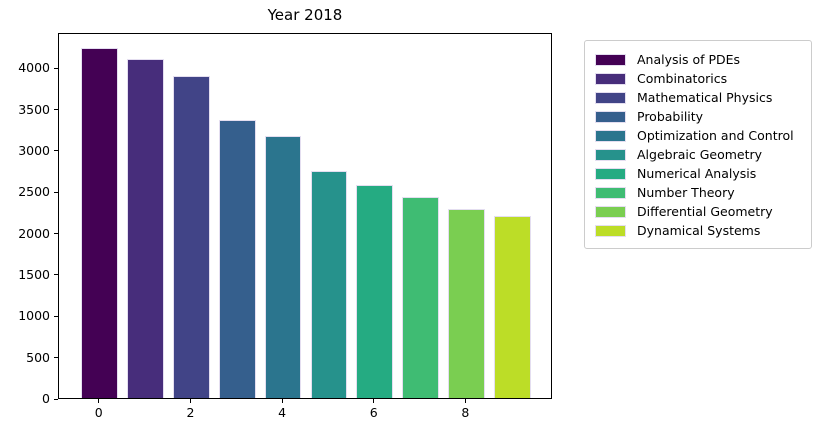 The height and width of the screenshot is (435, 817). I want to click on legend-label: Dynamical Systems, so click(699, 230).